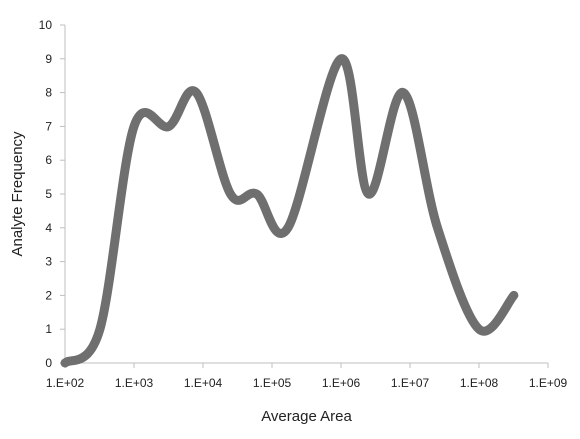 This screenshot has width=580, height=439. I want to click on x-tick-label: 1.E+08, so click(479, 383).